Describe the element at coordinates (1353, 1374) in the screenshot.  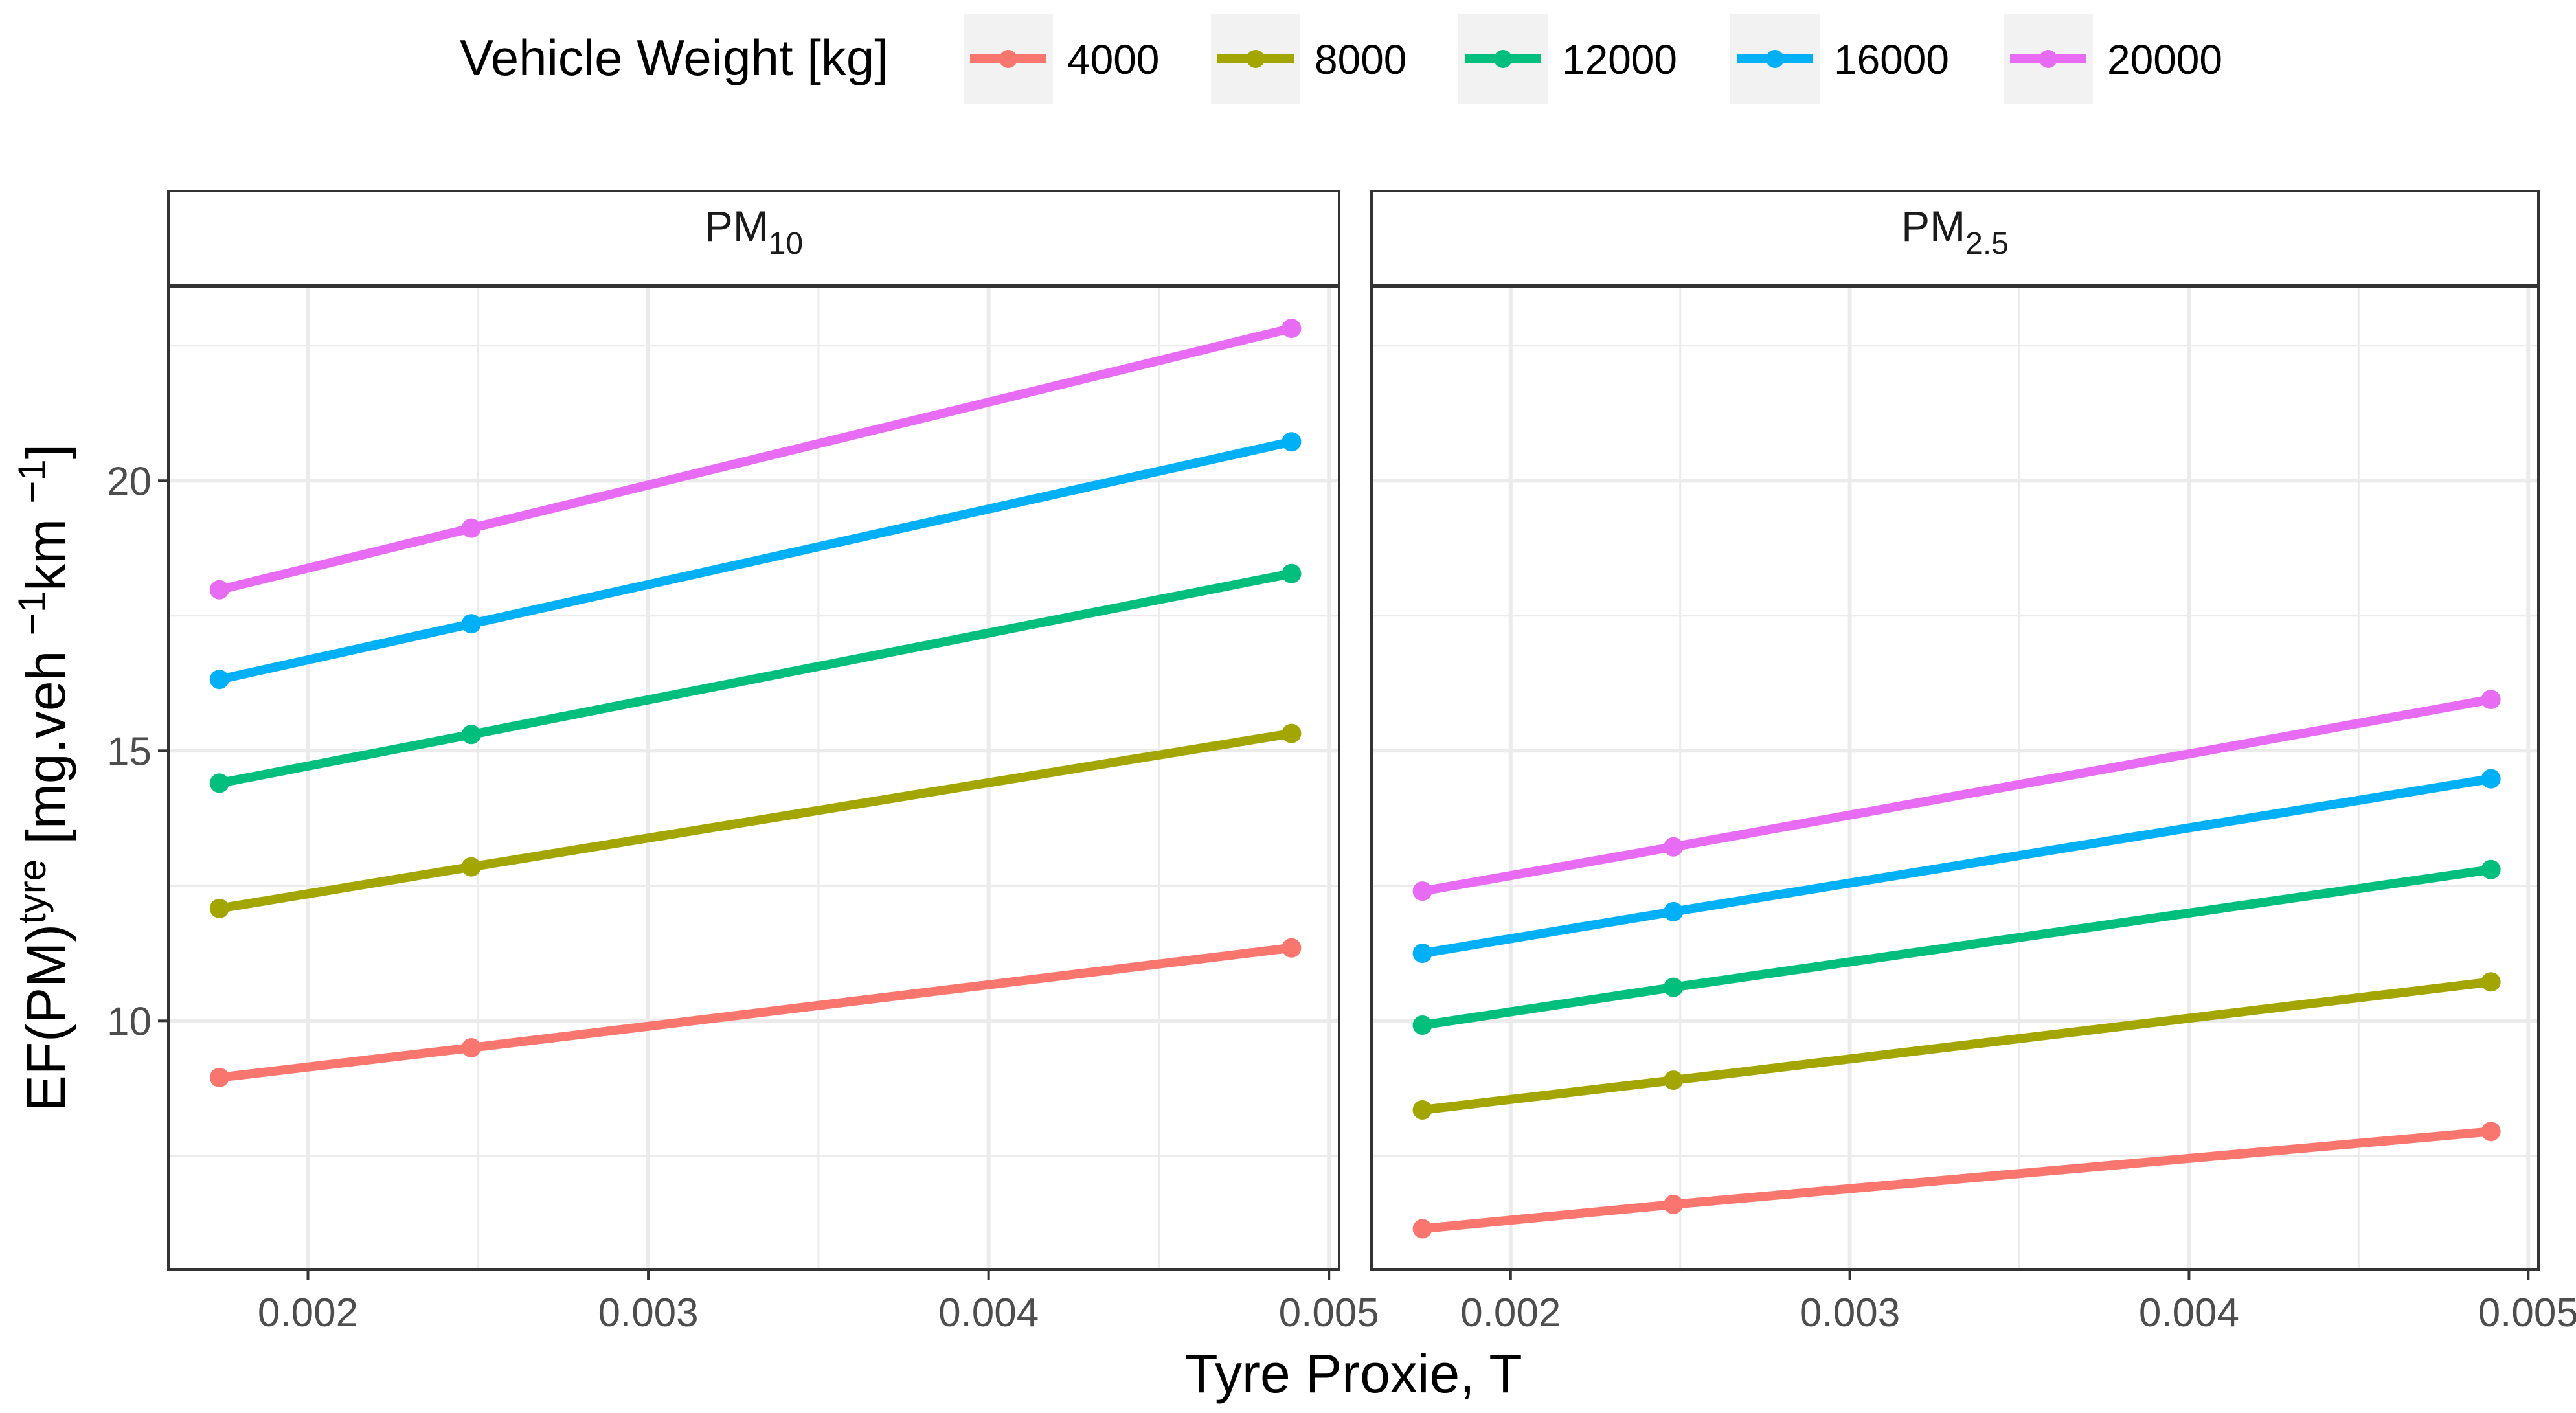
I see `x-axis-title: Tyre Proxie, T` at that location.